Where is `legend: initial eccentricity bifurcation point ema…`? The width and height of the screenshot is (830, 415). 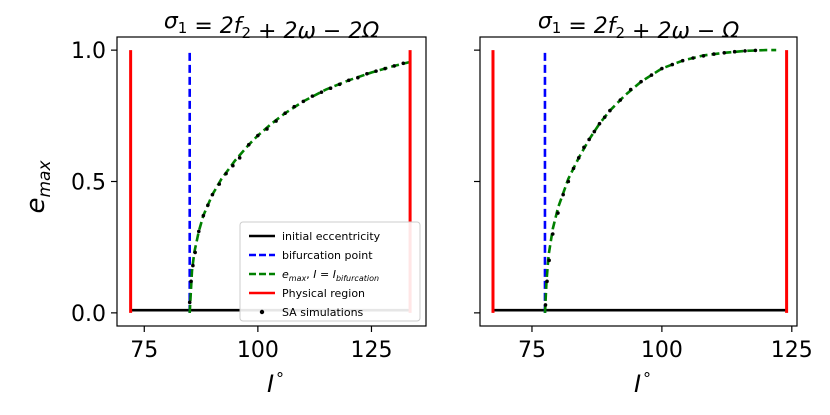 legend: initial eccentricity bifurcation point ema… is located at coordinates (330, 271).